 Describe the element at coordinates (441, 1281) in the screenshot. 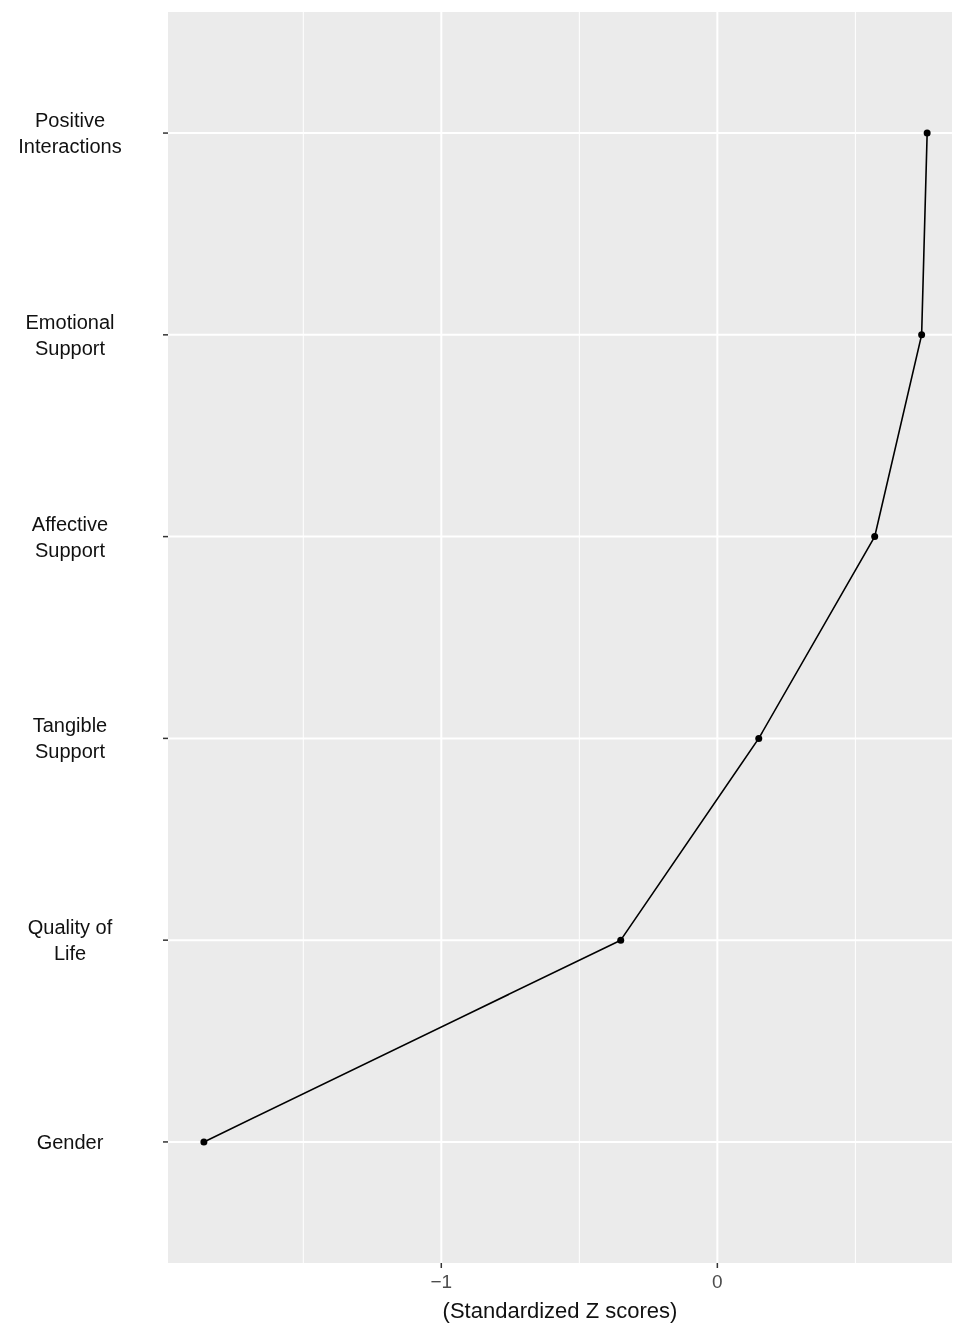

I see `x-tick-label: −1` at that location.